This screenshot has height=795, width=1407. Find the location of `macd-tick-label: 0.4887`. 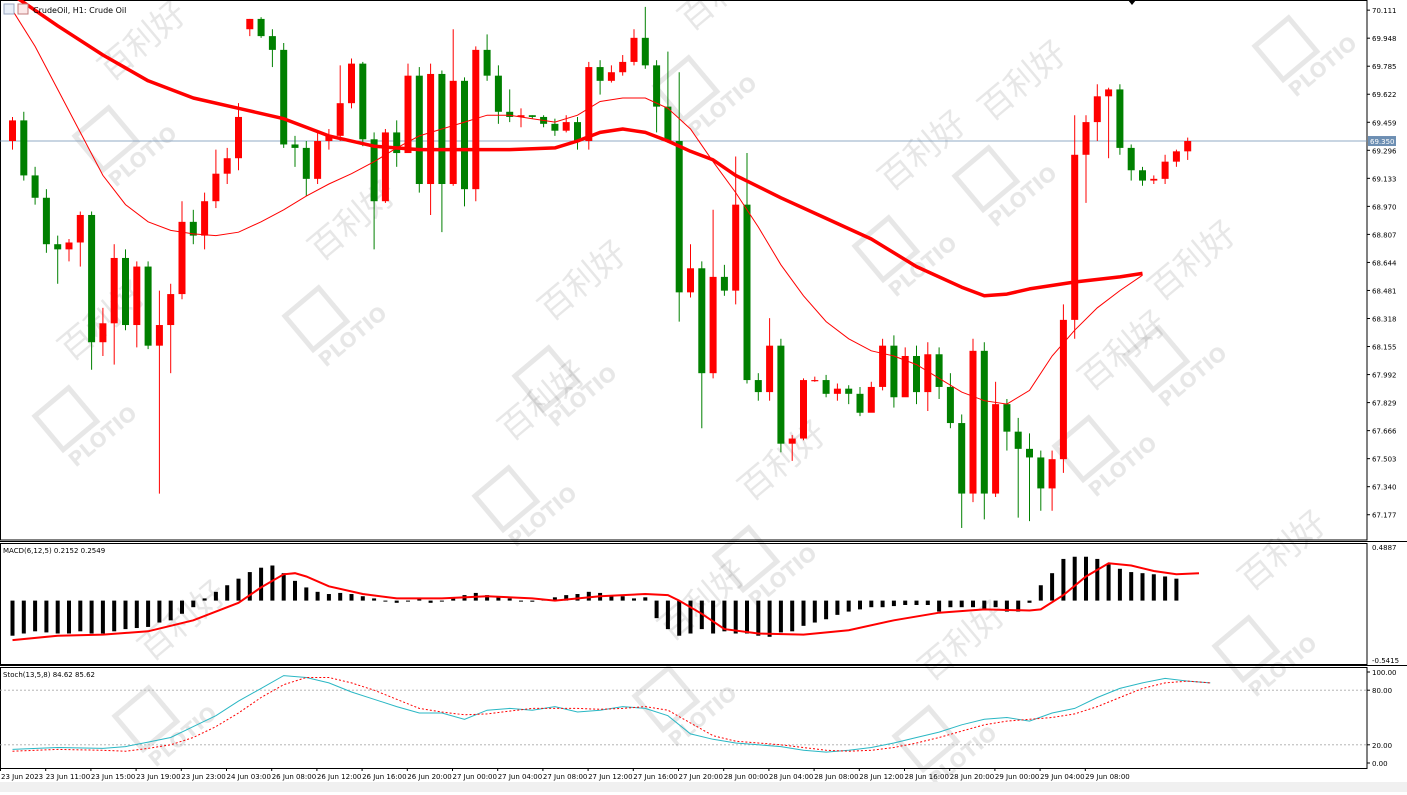

macd-tick-label: 0.4887 is located at coordinates (1384, 548).